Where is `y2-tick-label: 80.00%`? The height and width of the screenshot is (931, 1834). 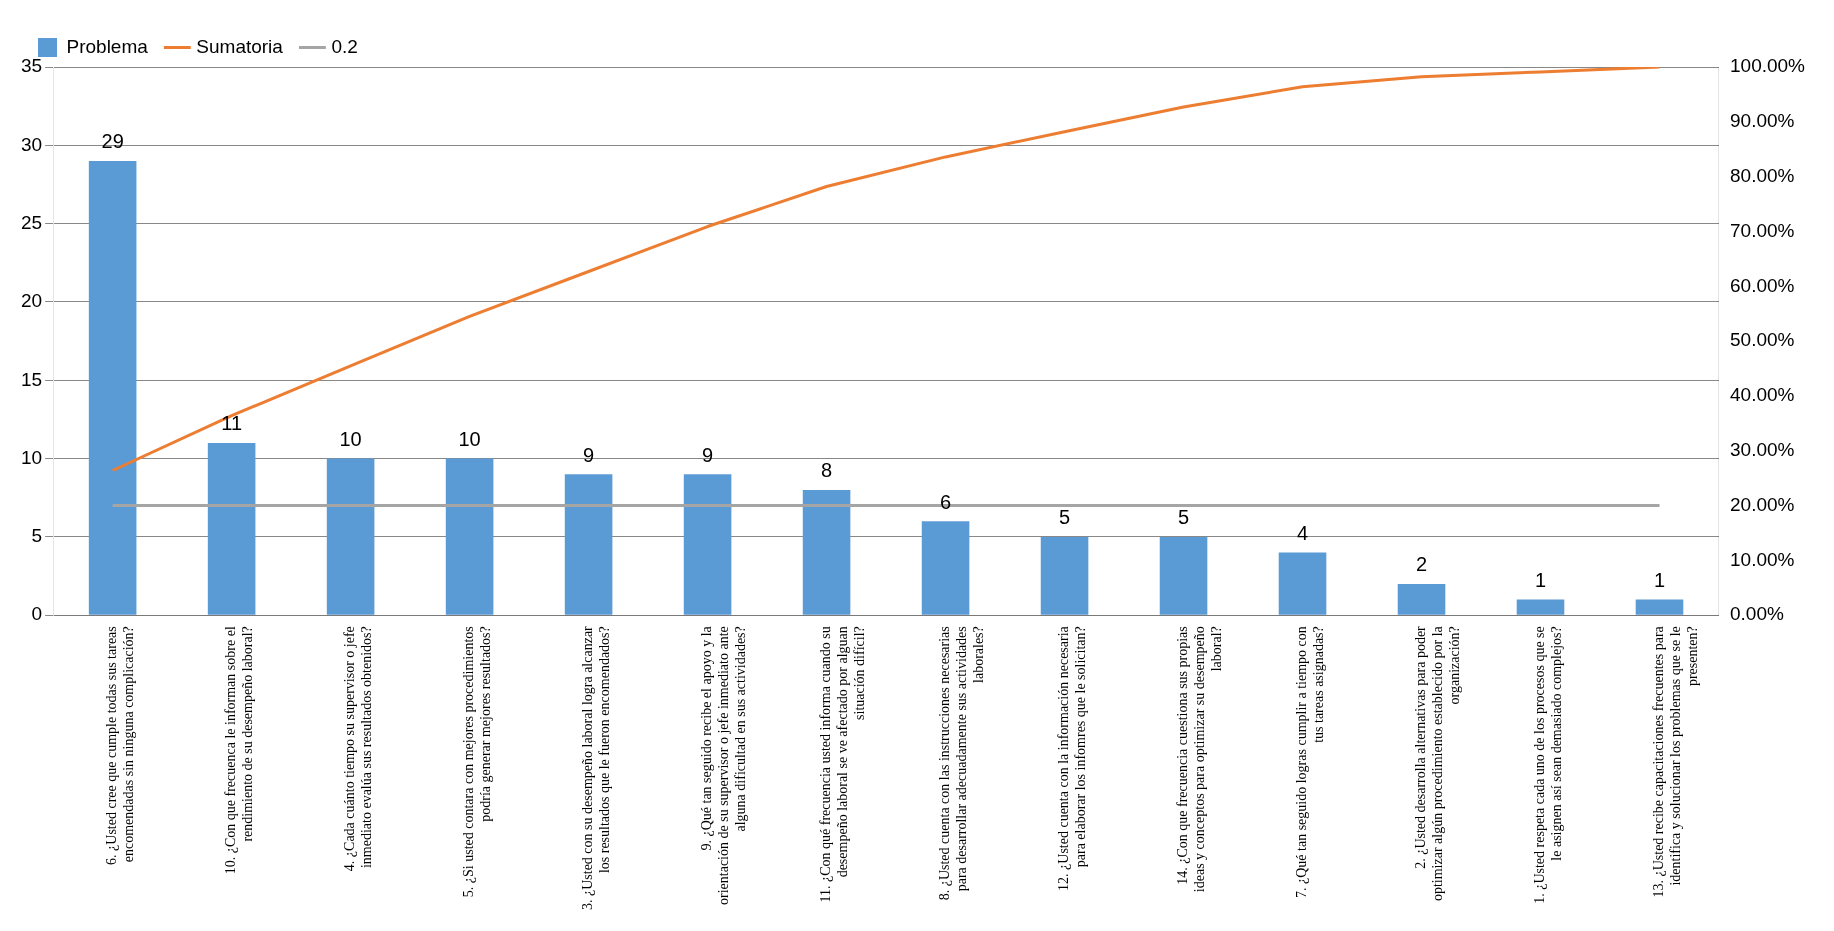 y2-tick-label: 80.00% is located at coordinates (1762, 175).